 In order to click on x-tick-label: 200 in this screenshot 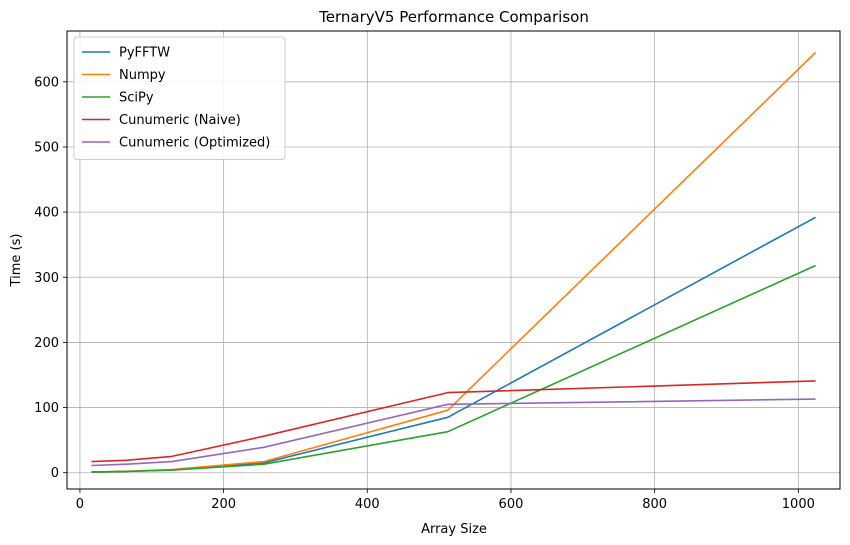, I will do `click(223, 504)`.